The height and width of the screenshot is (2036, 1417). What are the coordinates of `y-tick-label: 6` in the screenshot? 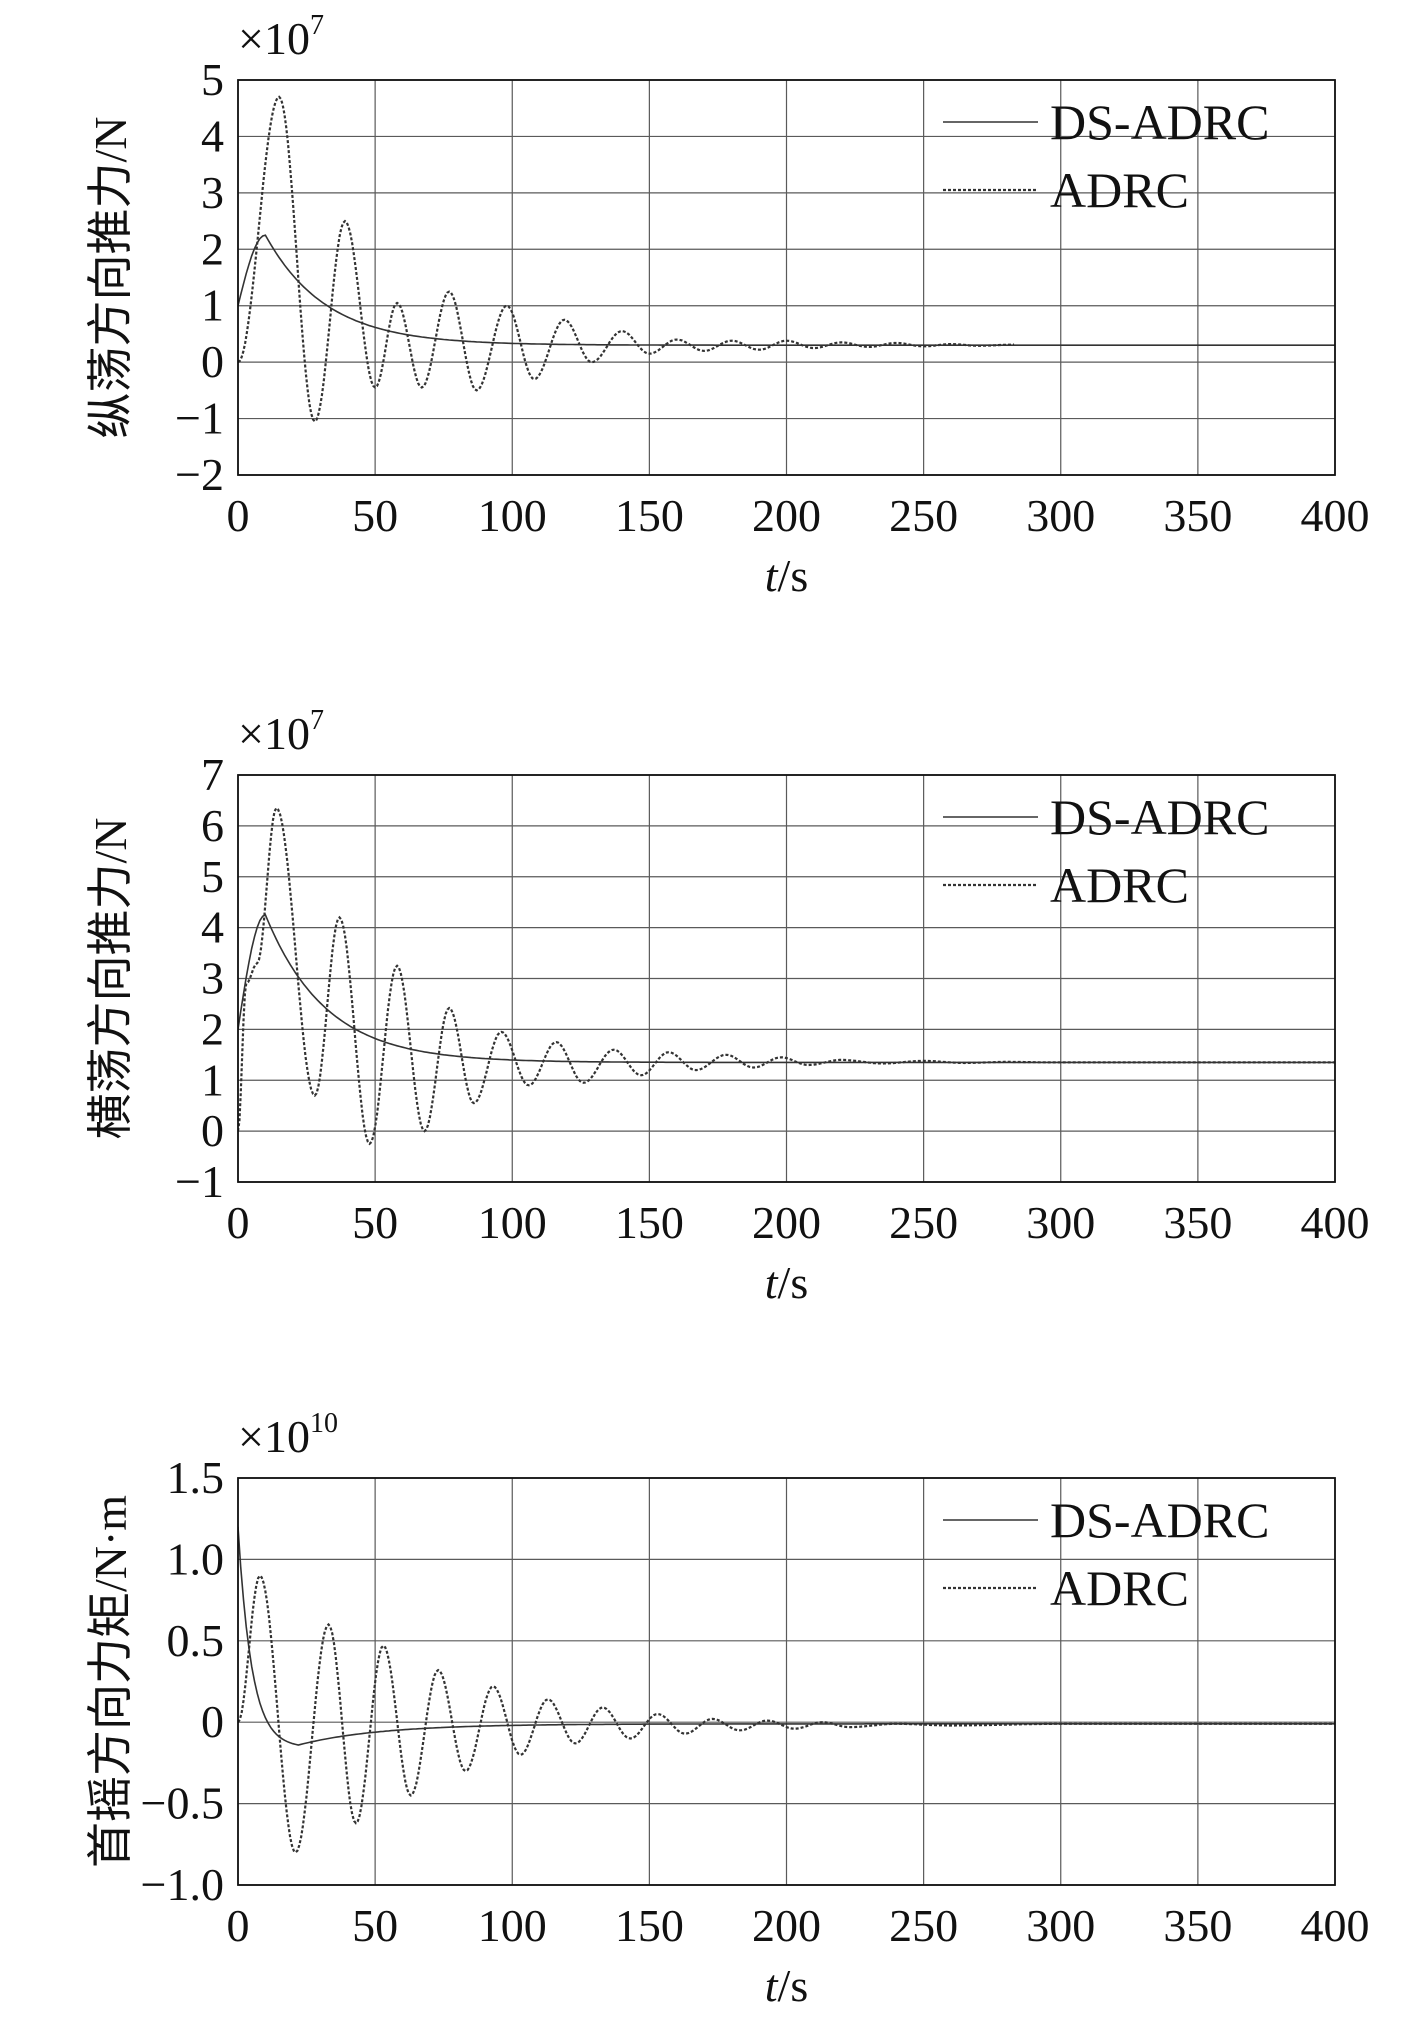 It's located at (212, 825).